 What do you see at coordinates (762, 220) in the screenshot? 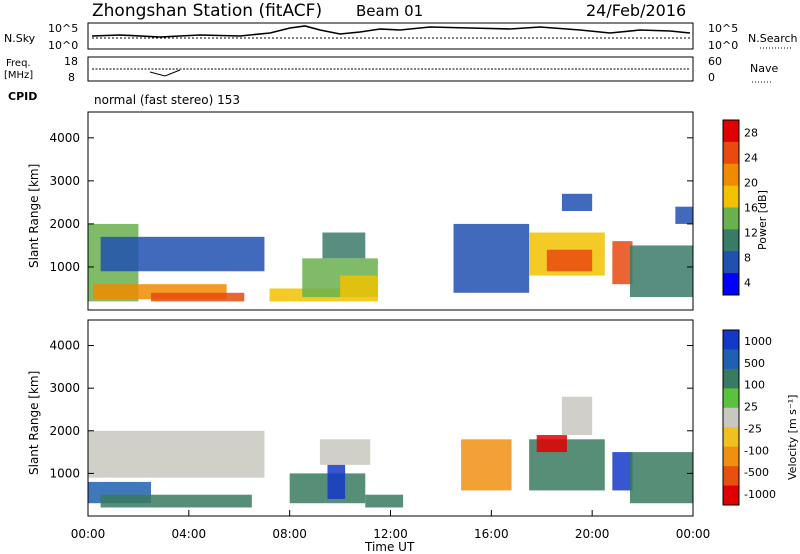
I see `power-cbar-label: Power [dB]` at bounding box center [762, 220].